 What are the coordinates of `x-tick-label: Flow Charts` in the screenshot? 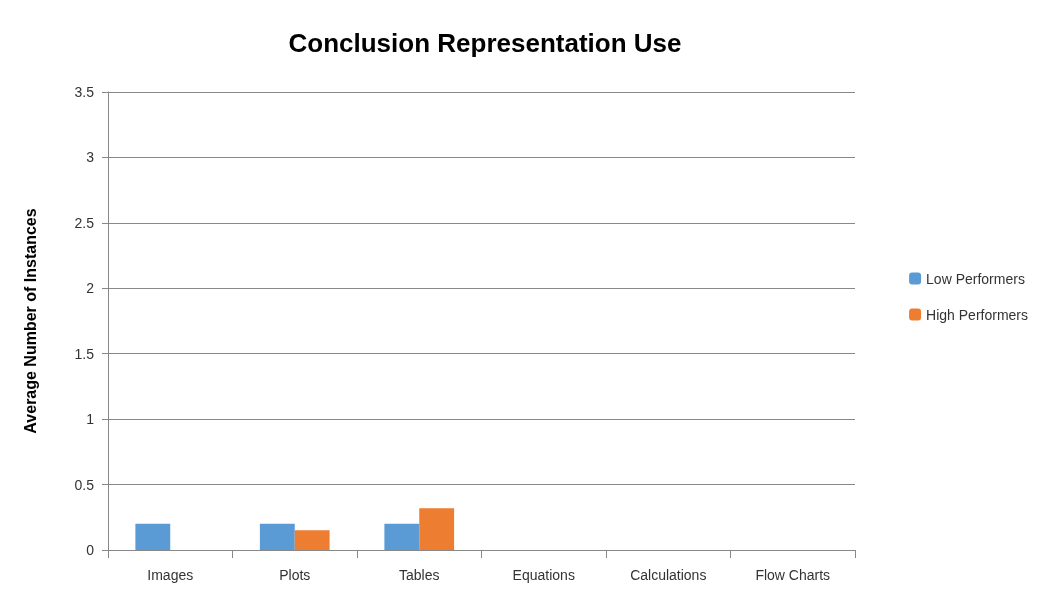 It's located at (793, 575).